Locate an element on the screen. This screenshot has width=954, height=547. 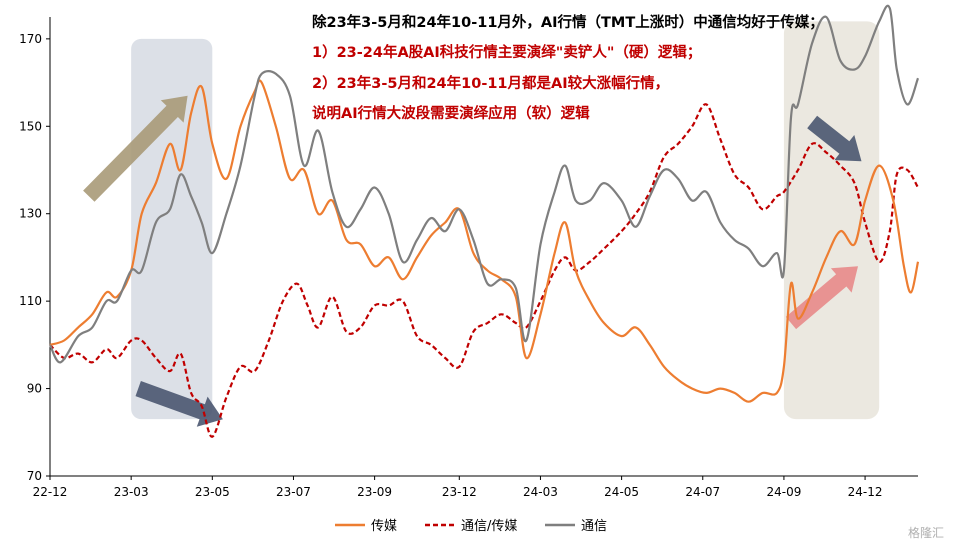
x-tick-label: 24-05 is located at coordinates (621, 492).